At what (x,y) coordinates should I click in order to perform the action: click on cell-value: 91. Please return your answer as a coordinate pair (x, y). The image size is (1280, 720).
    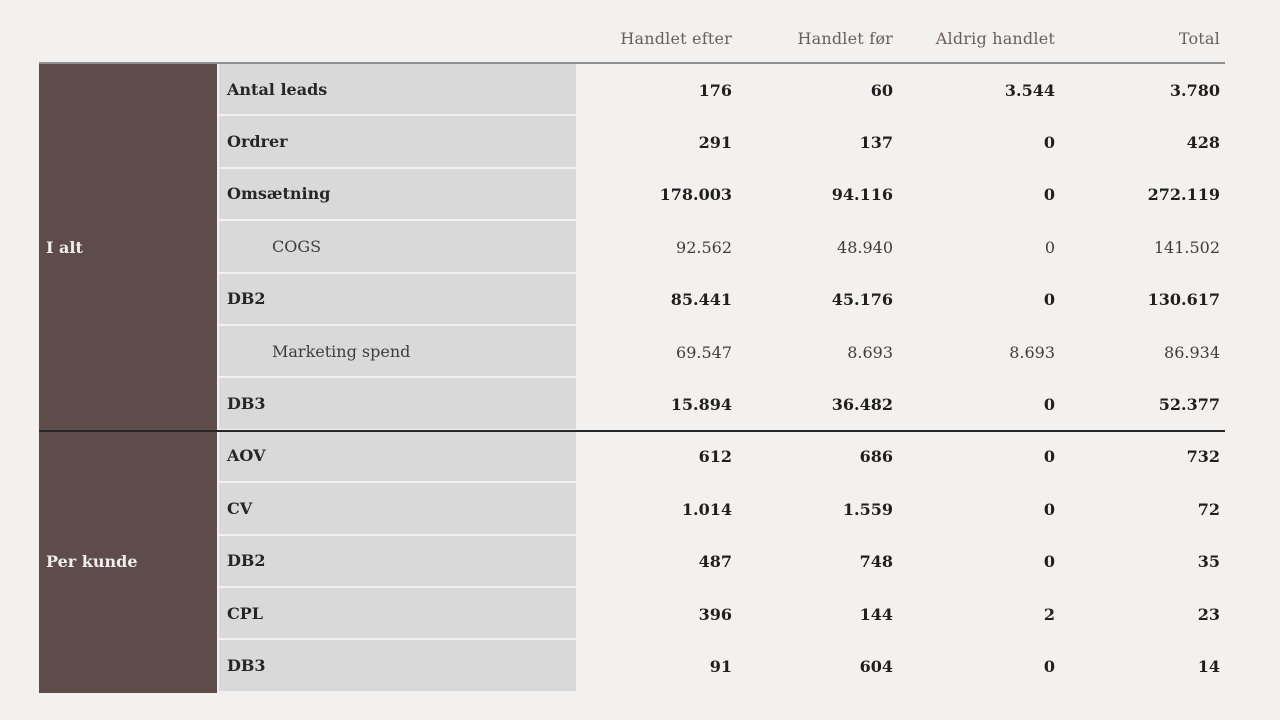
    Looking at the image, I should click on (720, 666).